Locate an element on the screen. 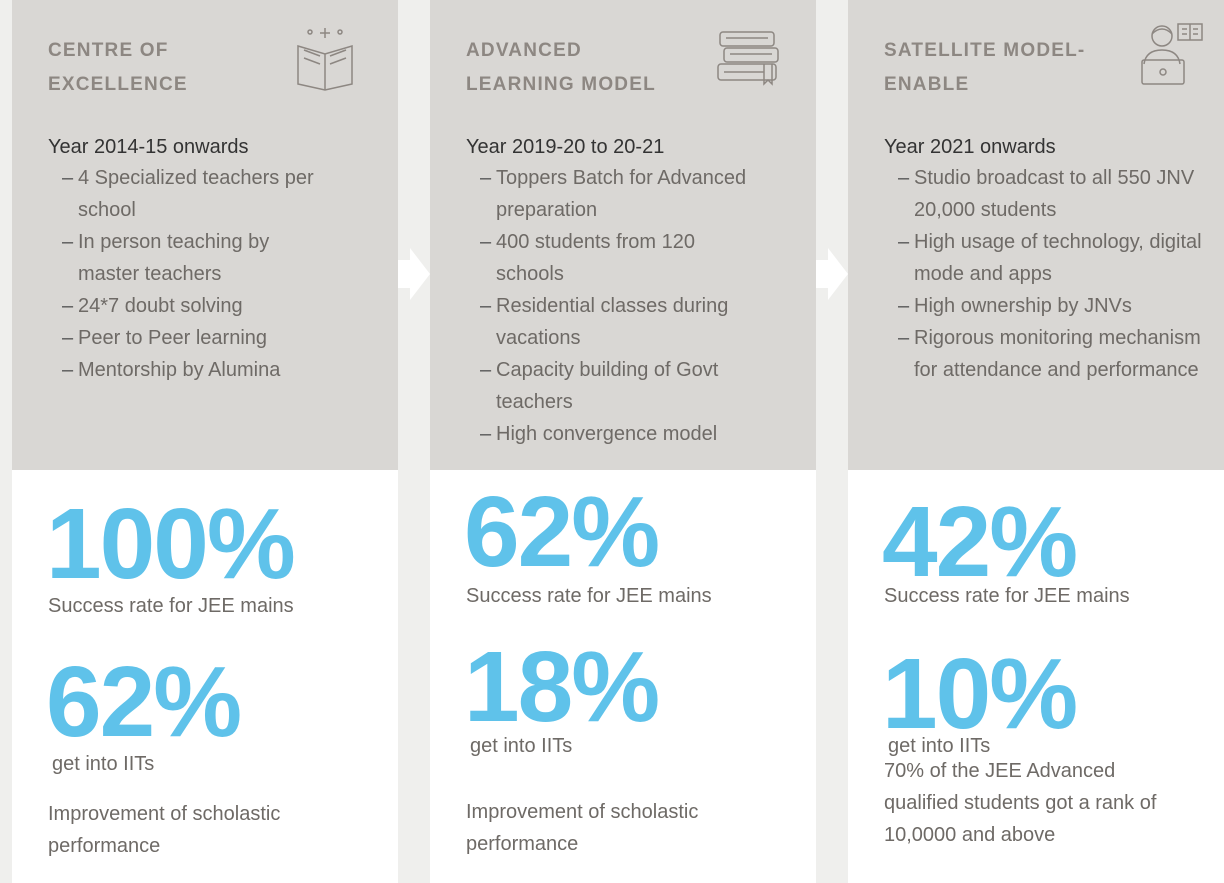 Image resolution: width=1224 pixels, height=883 pixels. period: Year 2019-20 to 20-21 is located at coordinates (565, 147).